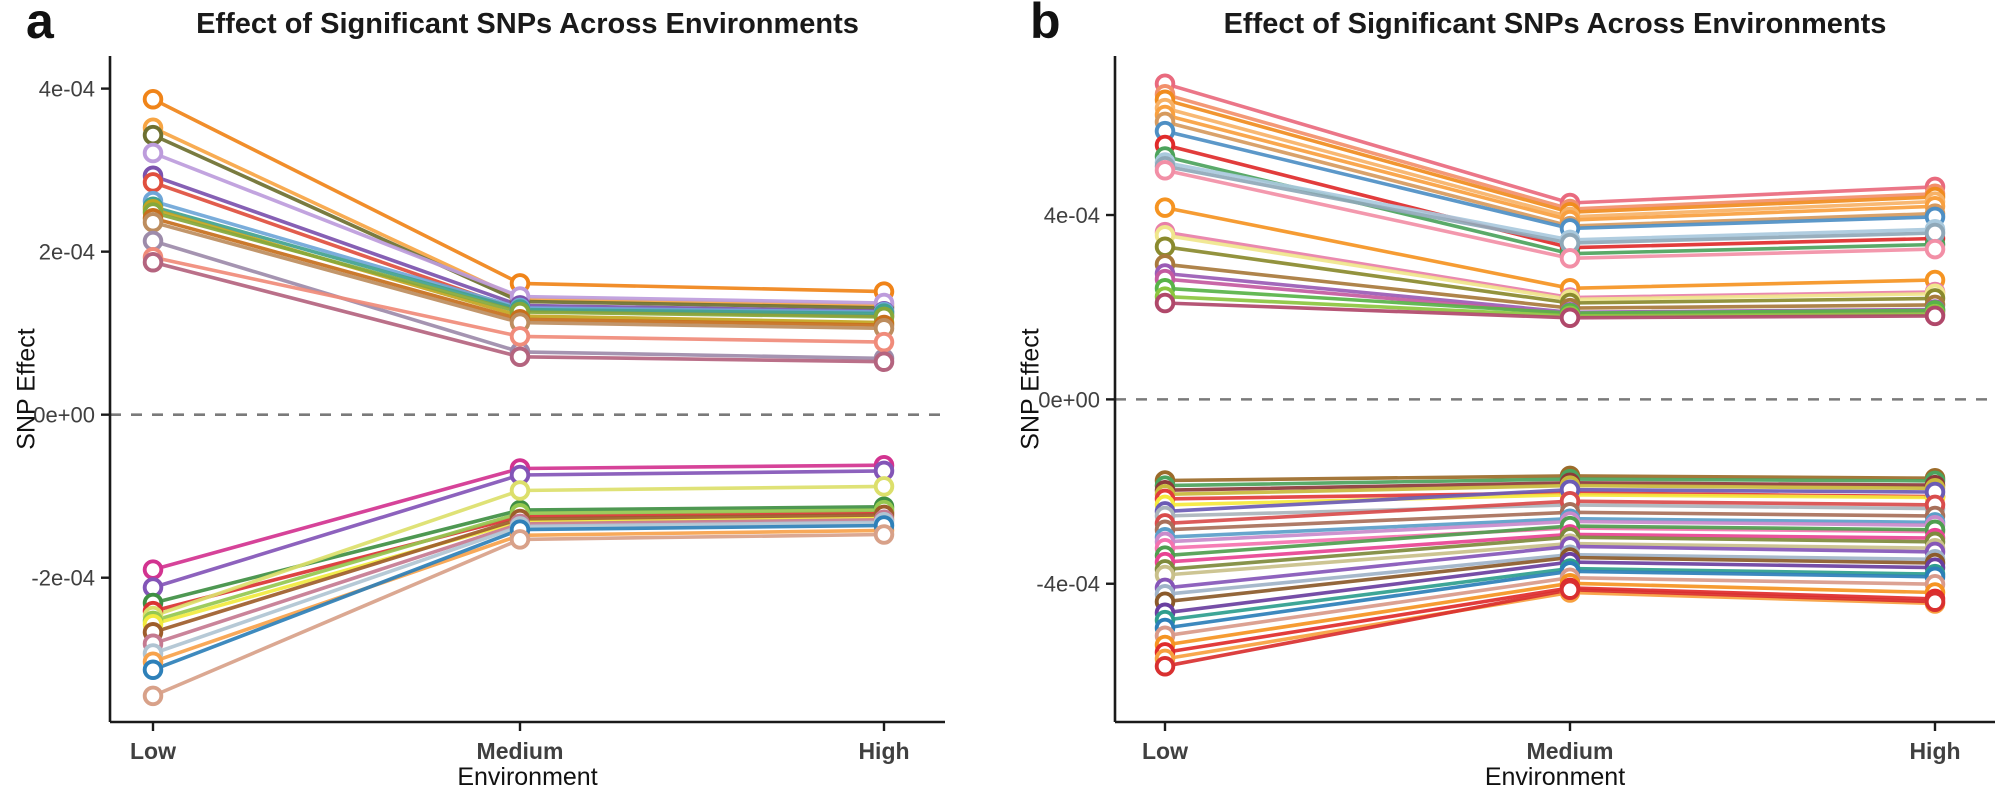 Image resolution: width=2008 pixels, height=803 pixels. What do you see at coordinates (1068, 584) in the screenshot?
I see `y-tick-label: -4e-04` at bounding box center [1068, 584].